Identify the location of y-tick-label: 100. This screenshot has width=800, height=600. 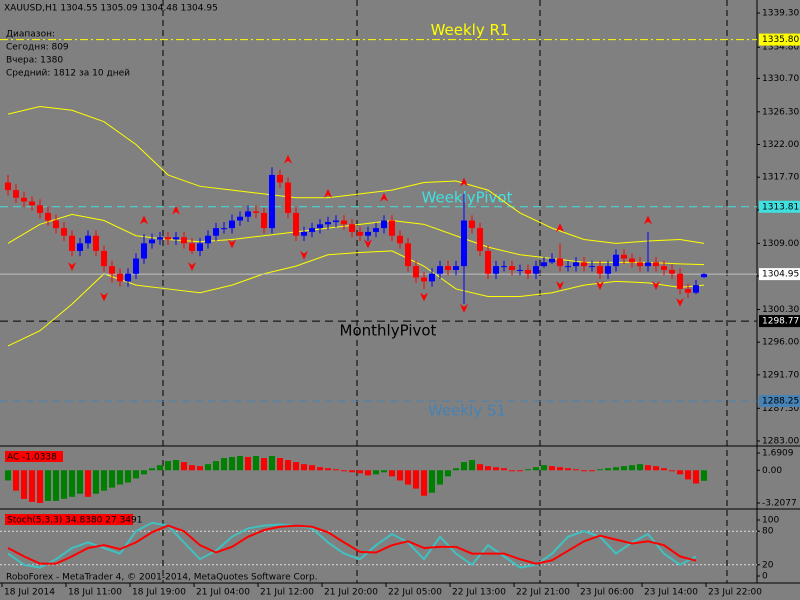
(770, 521).